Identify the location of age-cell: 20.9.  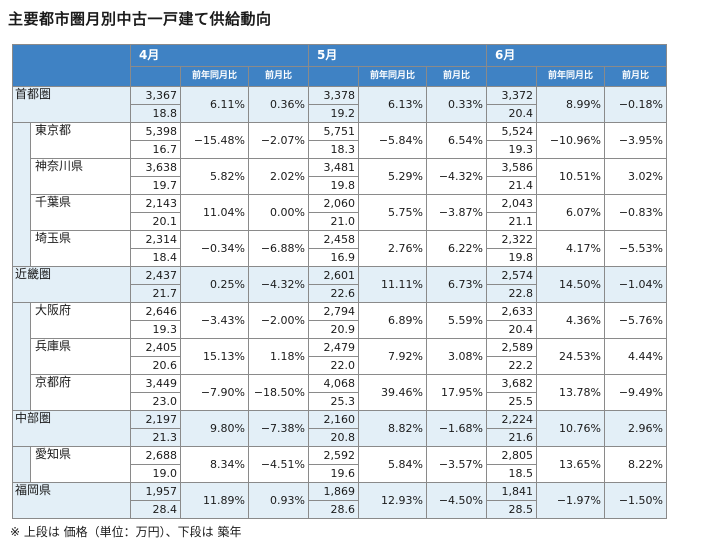
(333, 329).